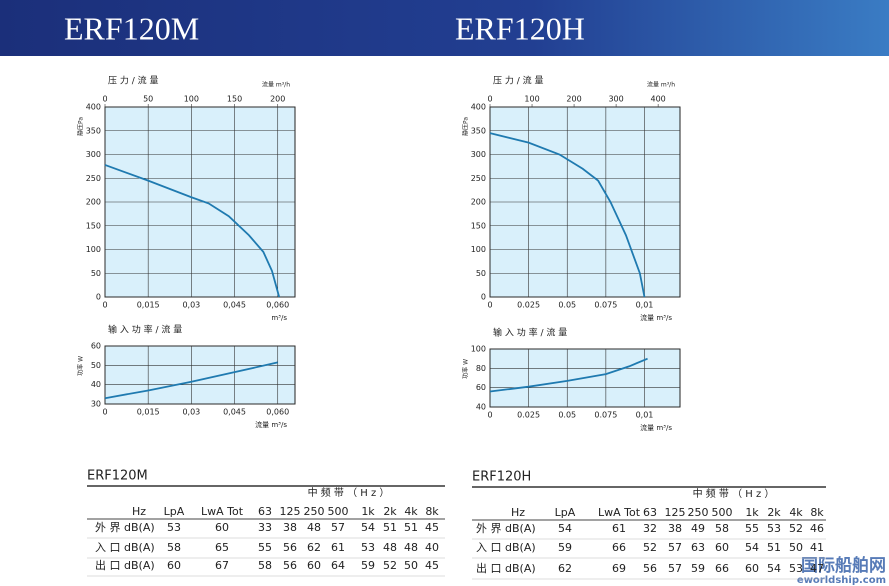 The height and width of the screenshot is (586, 889). I want to click on plot-area, so click(200, 375).